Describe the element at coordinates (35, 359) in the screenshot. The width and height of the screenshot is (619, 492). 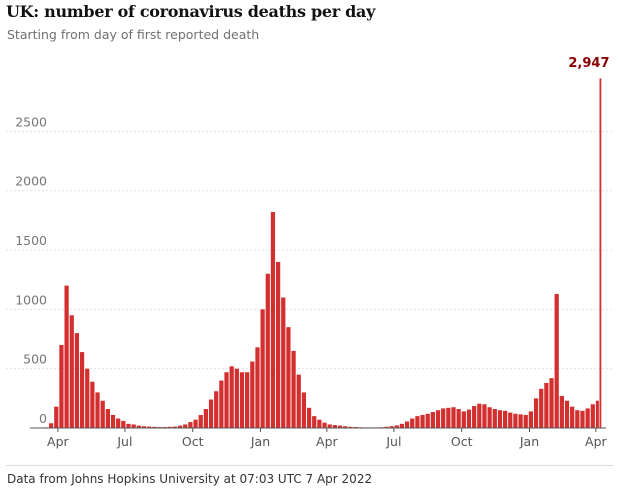
I see `y-tick-label: 500` at that location.